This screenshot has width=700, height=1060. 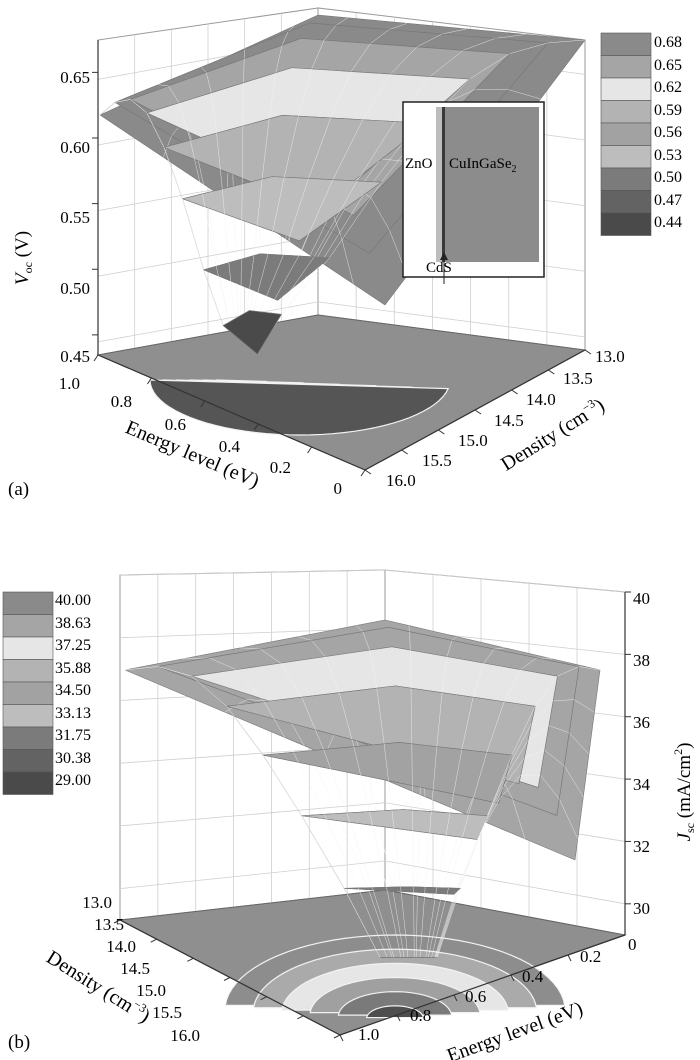 I want to click on legend-label: 0.65, so click(x=668, y=65).